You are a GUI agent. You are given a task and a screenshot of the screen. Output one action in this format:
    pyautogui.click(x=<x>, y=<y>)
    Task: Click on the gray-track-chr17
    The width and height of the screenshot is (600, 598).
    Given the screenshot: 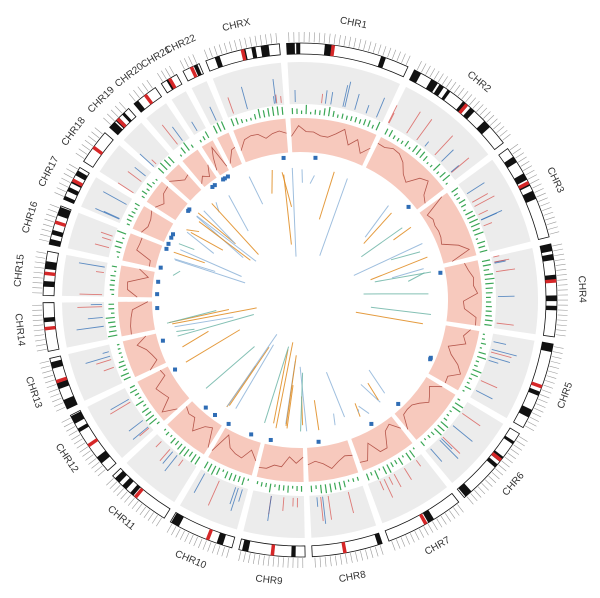 What is the action you would take?
    pyautogui.click(x=107, y=200)
    